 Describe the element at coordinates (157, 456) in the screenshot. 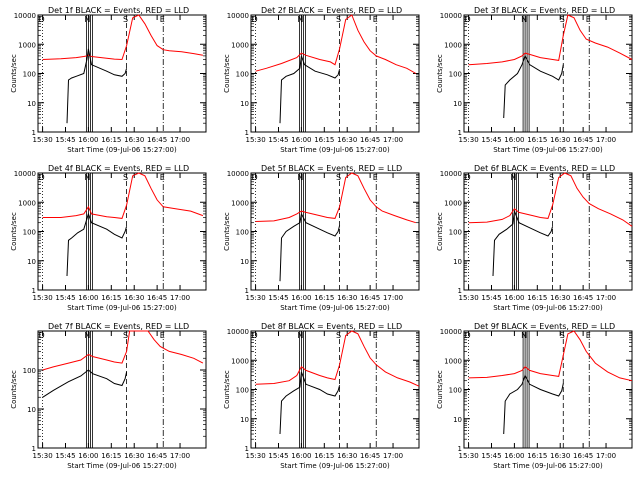

I see `x-tick-label: 16:45` at that location.